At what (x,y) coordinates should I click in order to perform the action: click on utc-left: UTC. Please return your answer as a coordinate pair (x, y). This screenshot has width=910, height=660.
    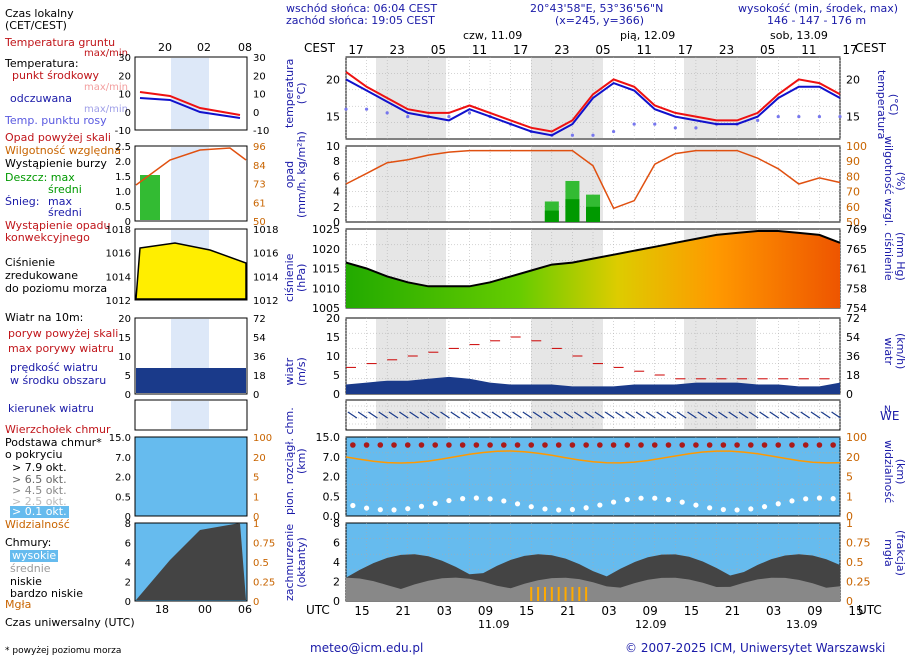
    Looking at the image, I should click on (318, 610).